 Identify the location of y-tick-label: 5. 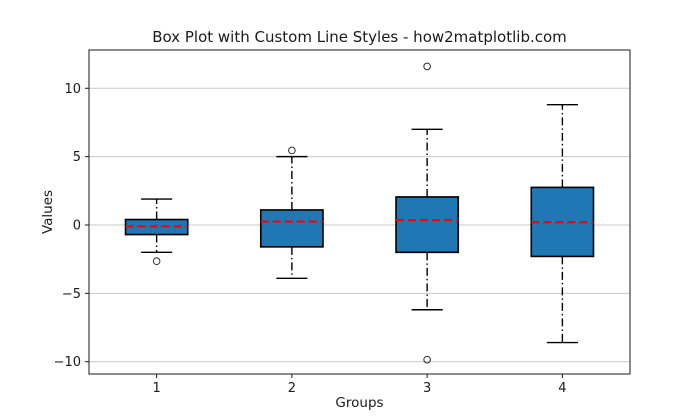
(77, 157).